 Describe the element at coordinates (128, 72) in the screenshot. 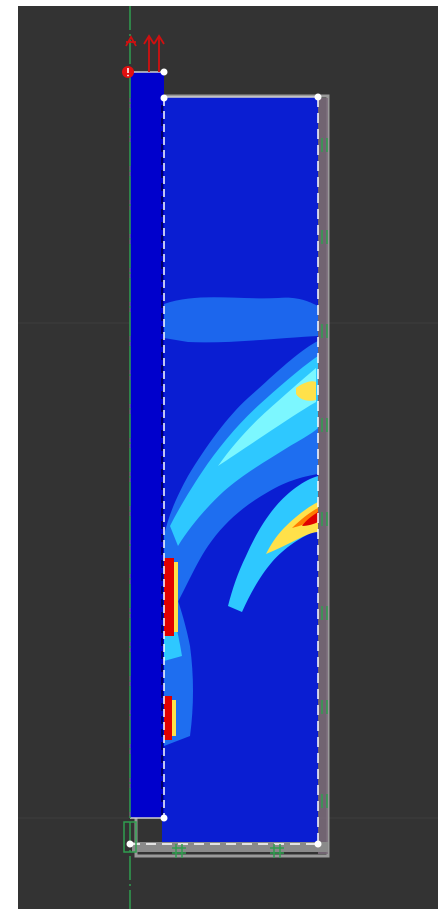

I see `error-marker-icon` at that location.